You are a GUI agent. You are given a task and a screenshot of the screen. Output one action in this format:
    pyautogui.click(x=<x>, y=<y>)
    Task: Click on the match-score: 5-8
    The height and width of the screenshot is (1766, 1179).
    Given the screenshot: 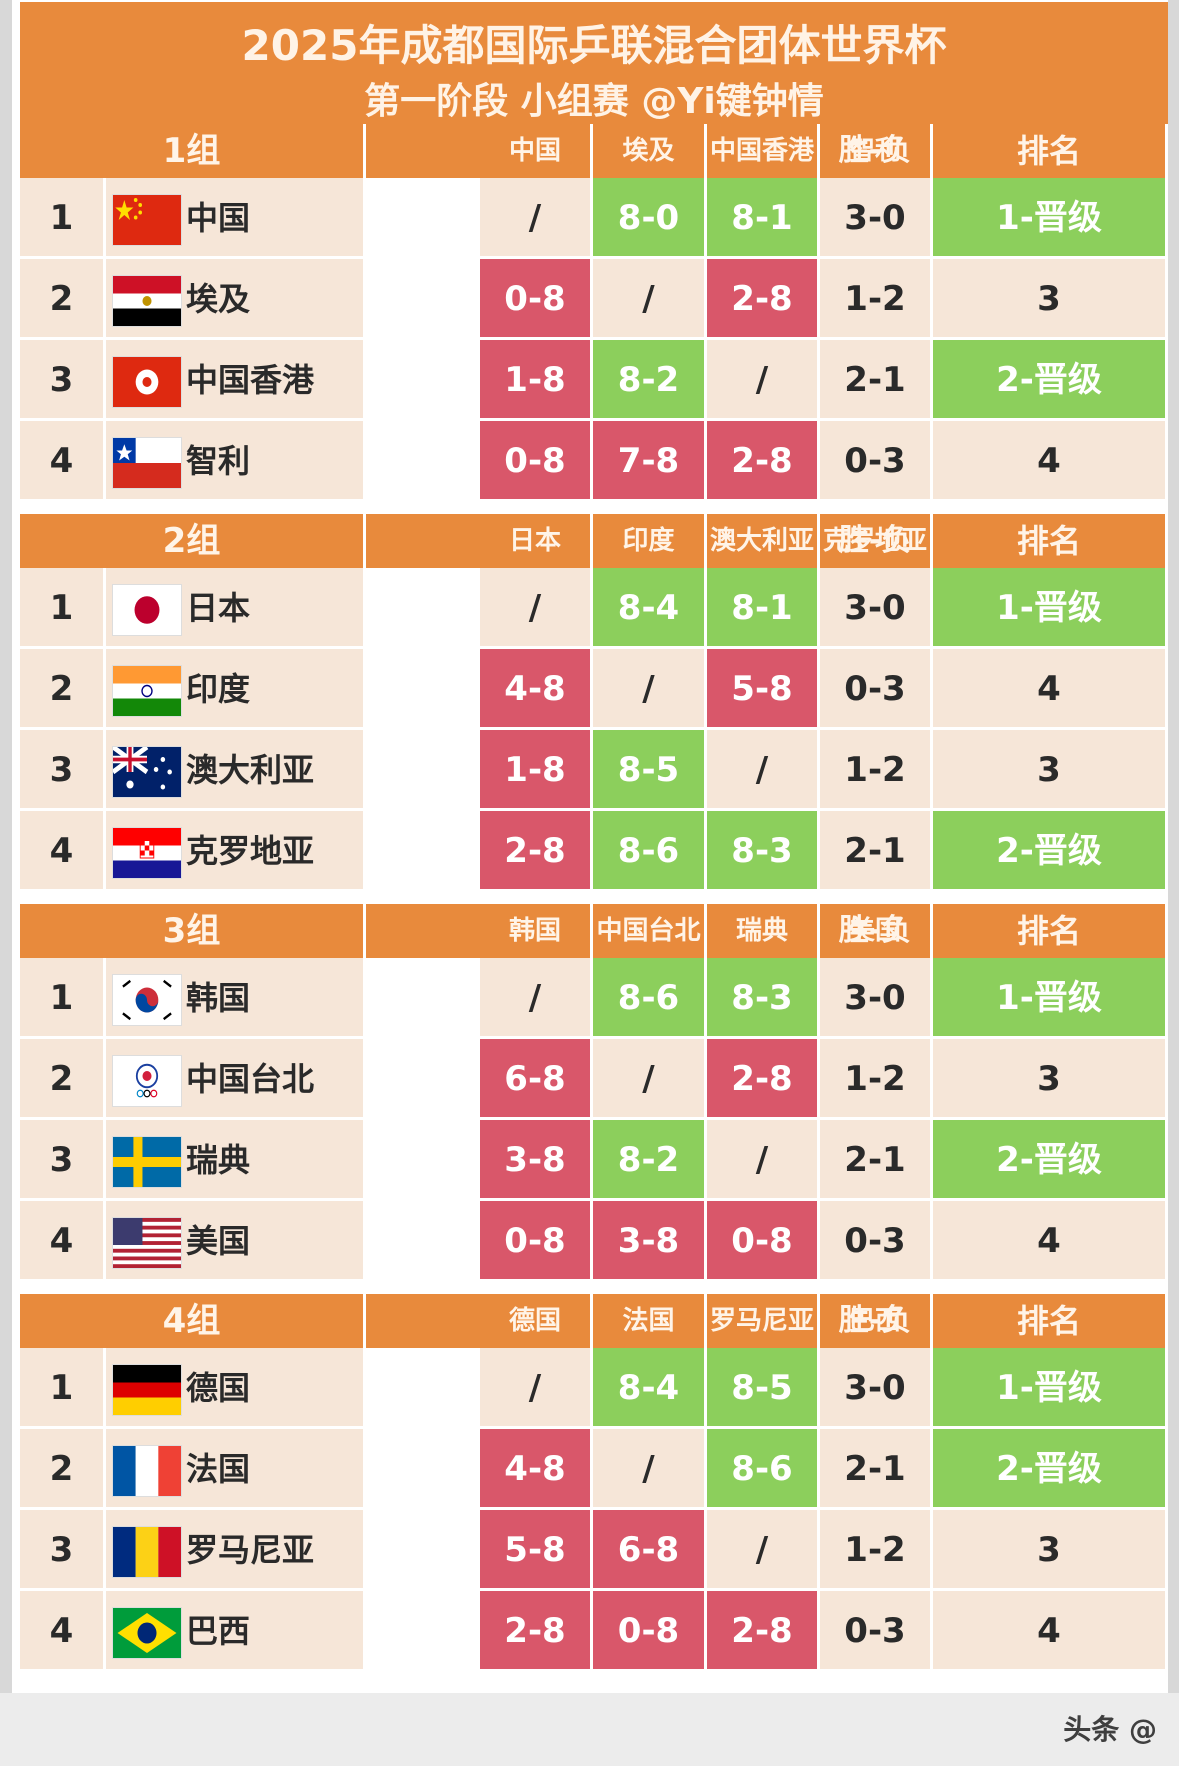 What is the action you would take?
    pyautogui.click(x=763, y=689)
    